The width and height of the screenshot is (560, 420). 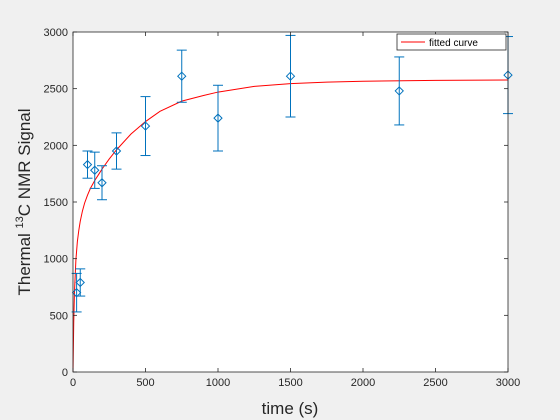 I want to click on y-tick-label: 2000, so click(x=56, y=146).